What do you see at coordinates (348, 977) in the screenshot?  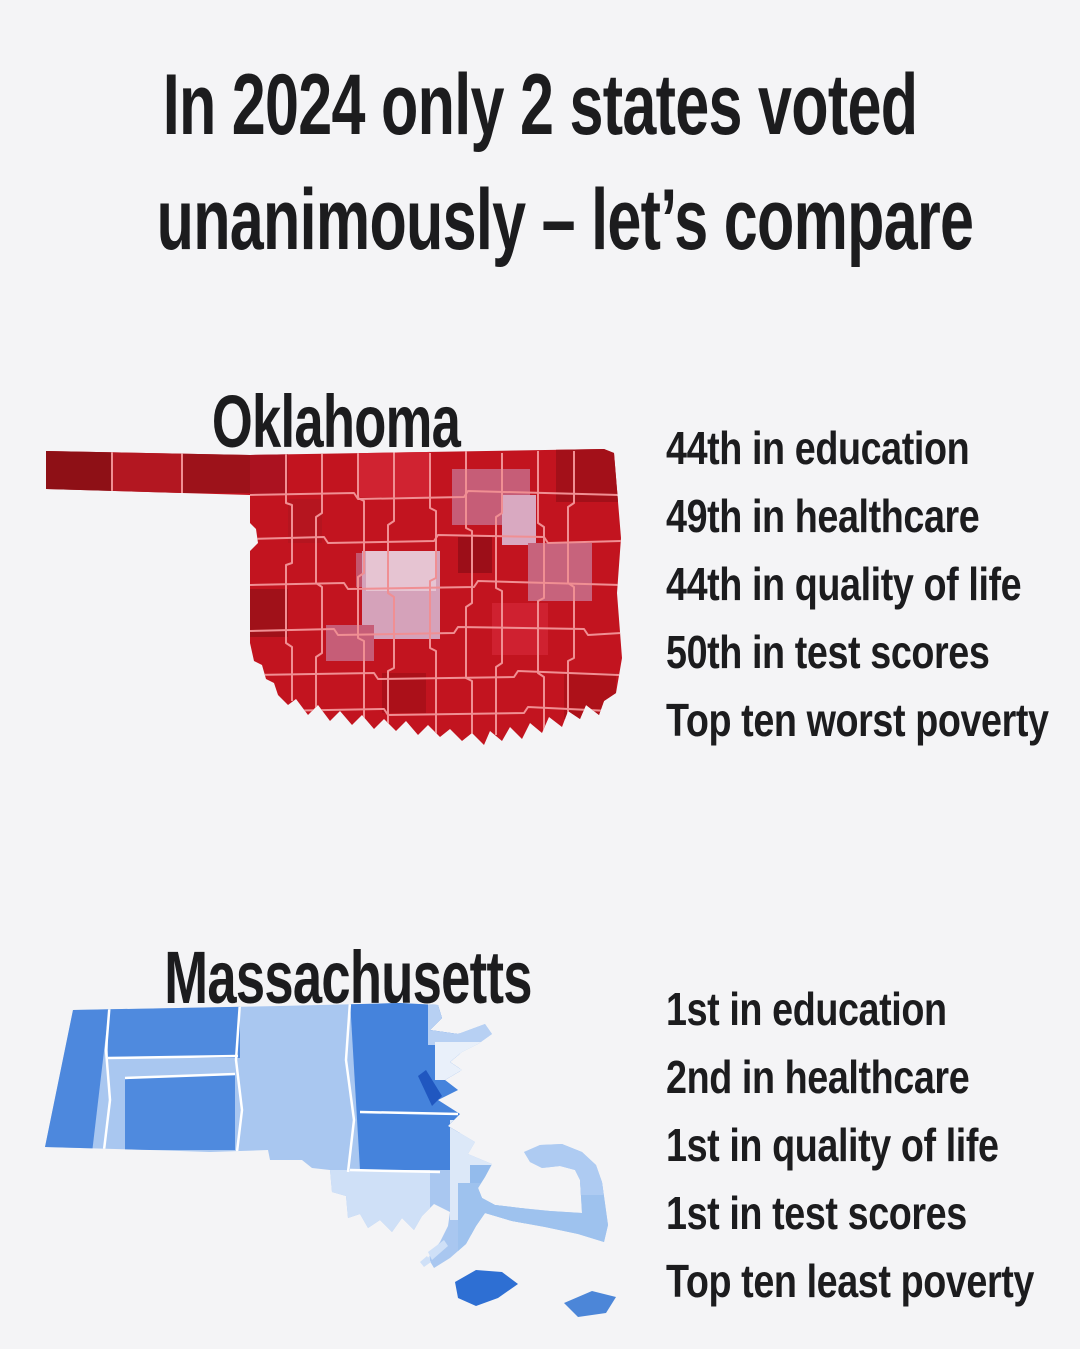 I see `massachusetts-label: Massachusetts` at bounding box center [348, 977].